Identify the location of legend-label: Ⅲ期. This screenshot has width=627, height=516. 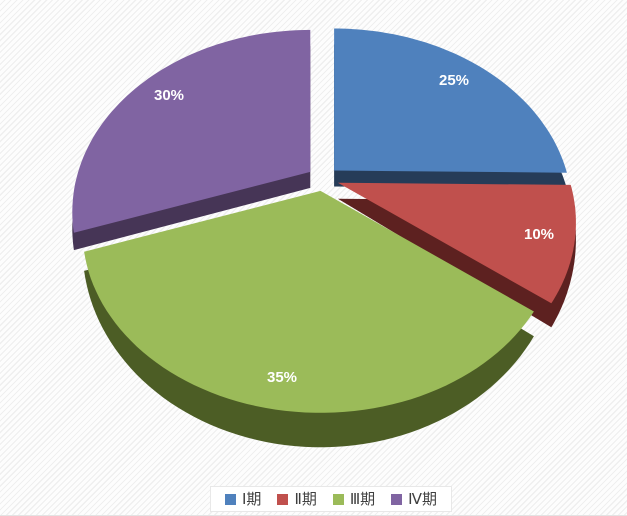
(362, 499).